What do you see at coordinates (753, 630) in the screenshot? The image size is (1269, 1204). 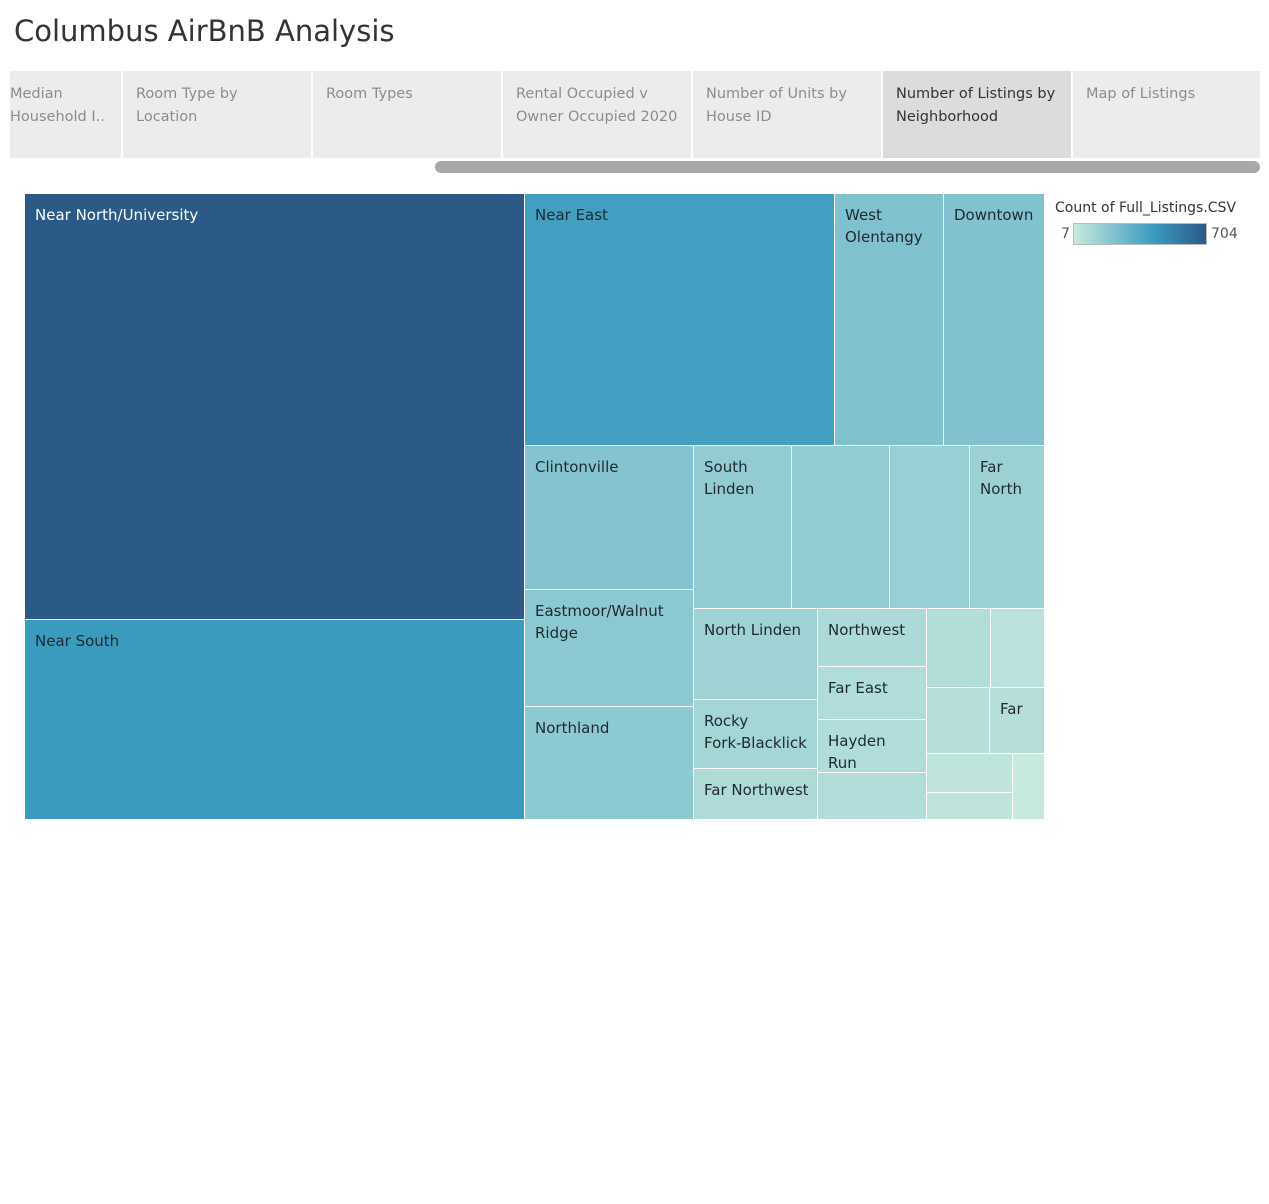 I see `treemap-cell-label: North Linden` at bounding box center [753, 630].